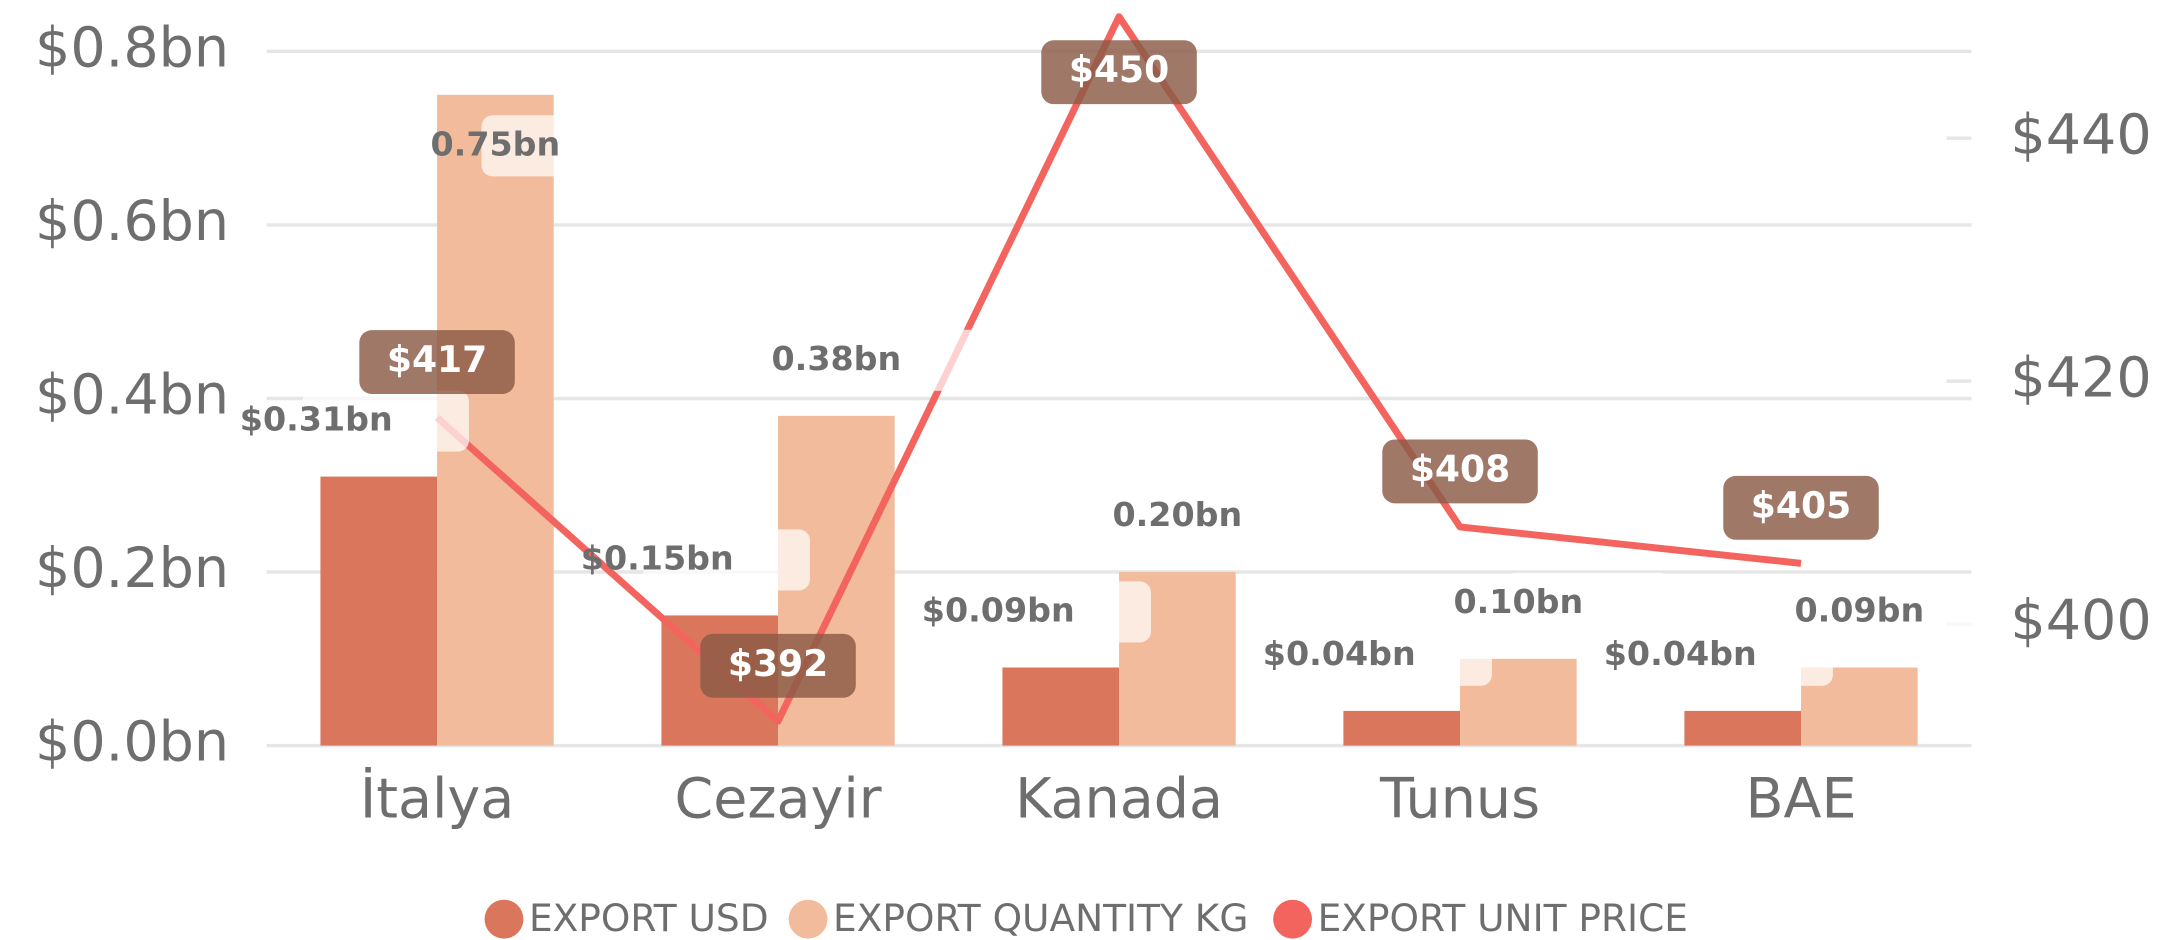 The image size is (2177, 940). I want to click on legend-label: EXPORT QUANTITY KG, so click(1040, 918).